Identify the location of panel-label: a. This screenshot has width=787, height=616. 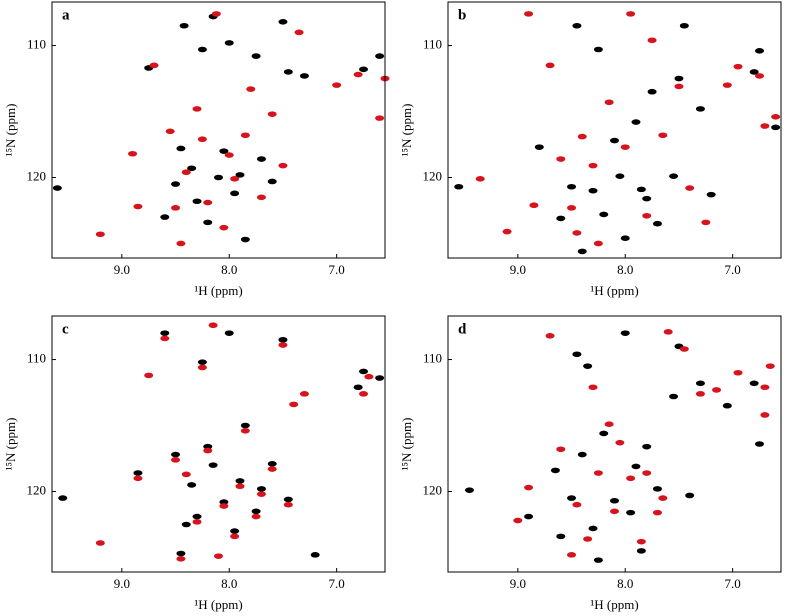
(66, 15).